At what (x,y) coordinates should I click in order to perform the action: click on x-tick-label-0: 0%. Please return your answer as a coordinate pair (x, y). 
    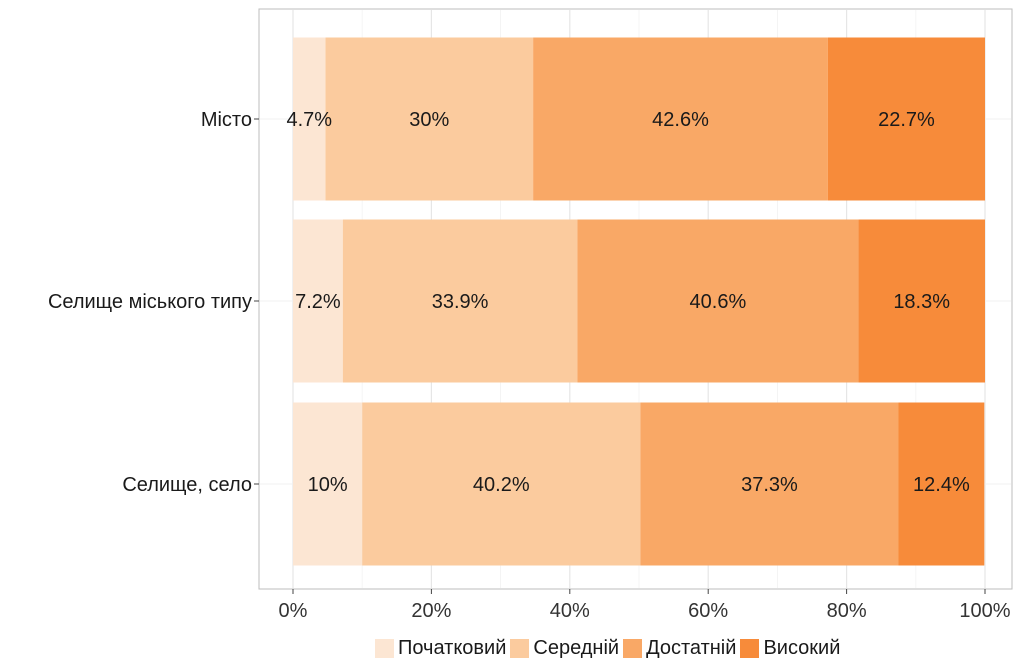
    Looking at the image, I should click on (293, 611).